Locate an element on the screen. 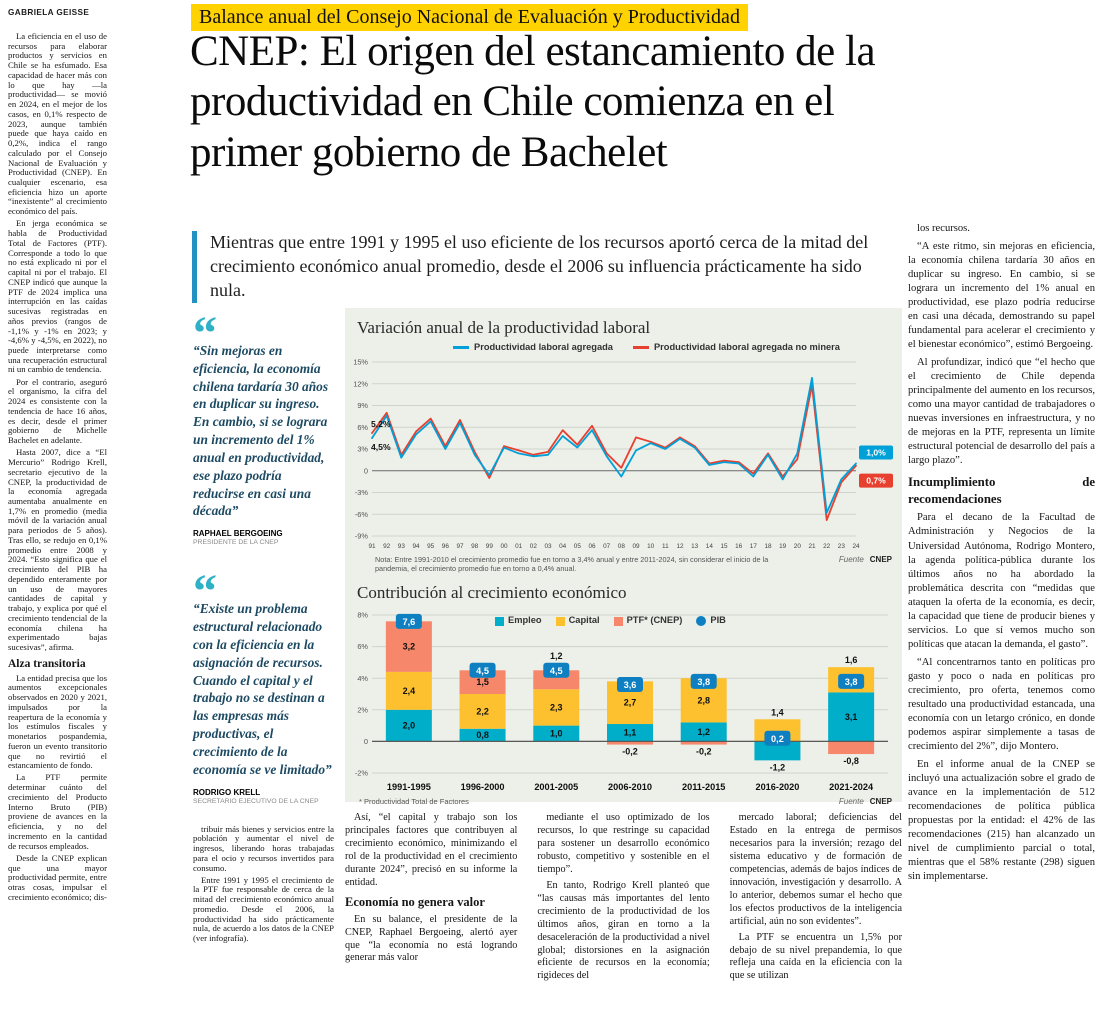 The width and height of the screenshot is (1100, 1028). svg-text: 2021-2024 is located at coordinates (851, 787).